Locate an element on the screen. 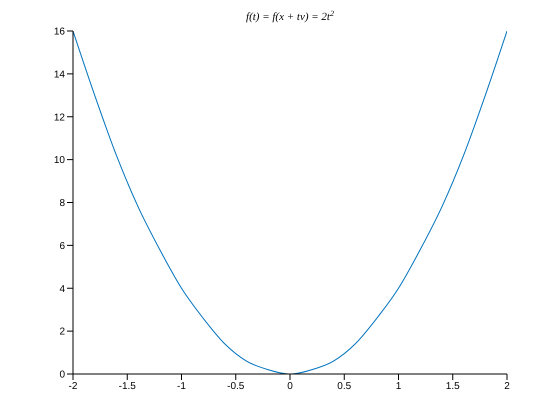 This screenshot has width=560, height=420. y-tick-label: 2 is located at coordinates (62, 332).